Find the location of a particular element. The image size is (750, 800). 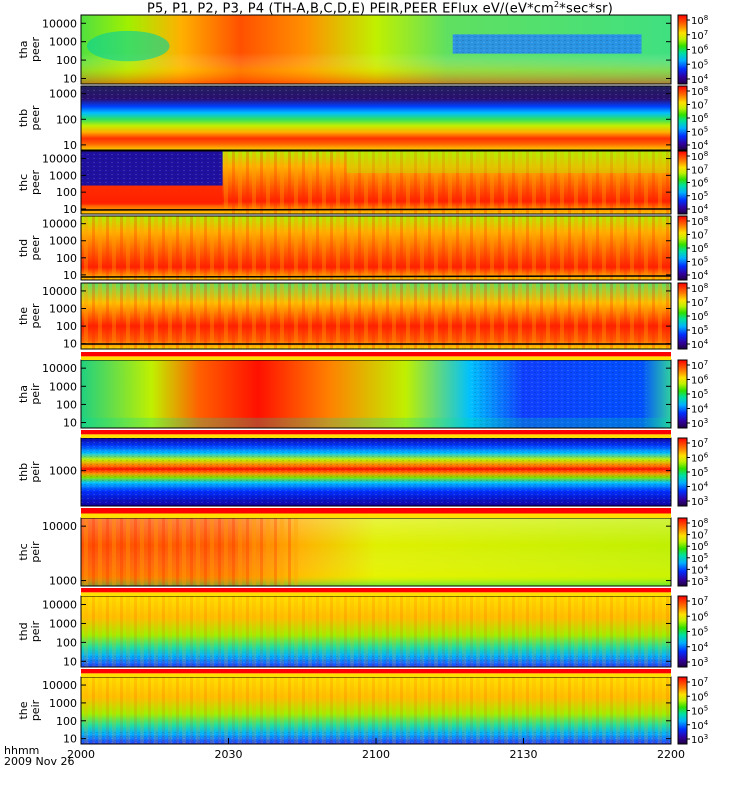

x-tick-label: 2200 is located at coordinates (671, 754).